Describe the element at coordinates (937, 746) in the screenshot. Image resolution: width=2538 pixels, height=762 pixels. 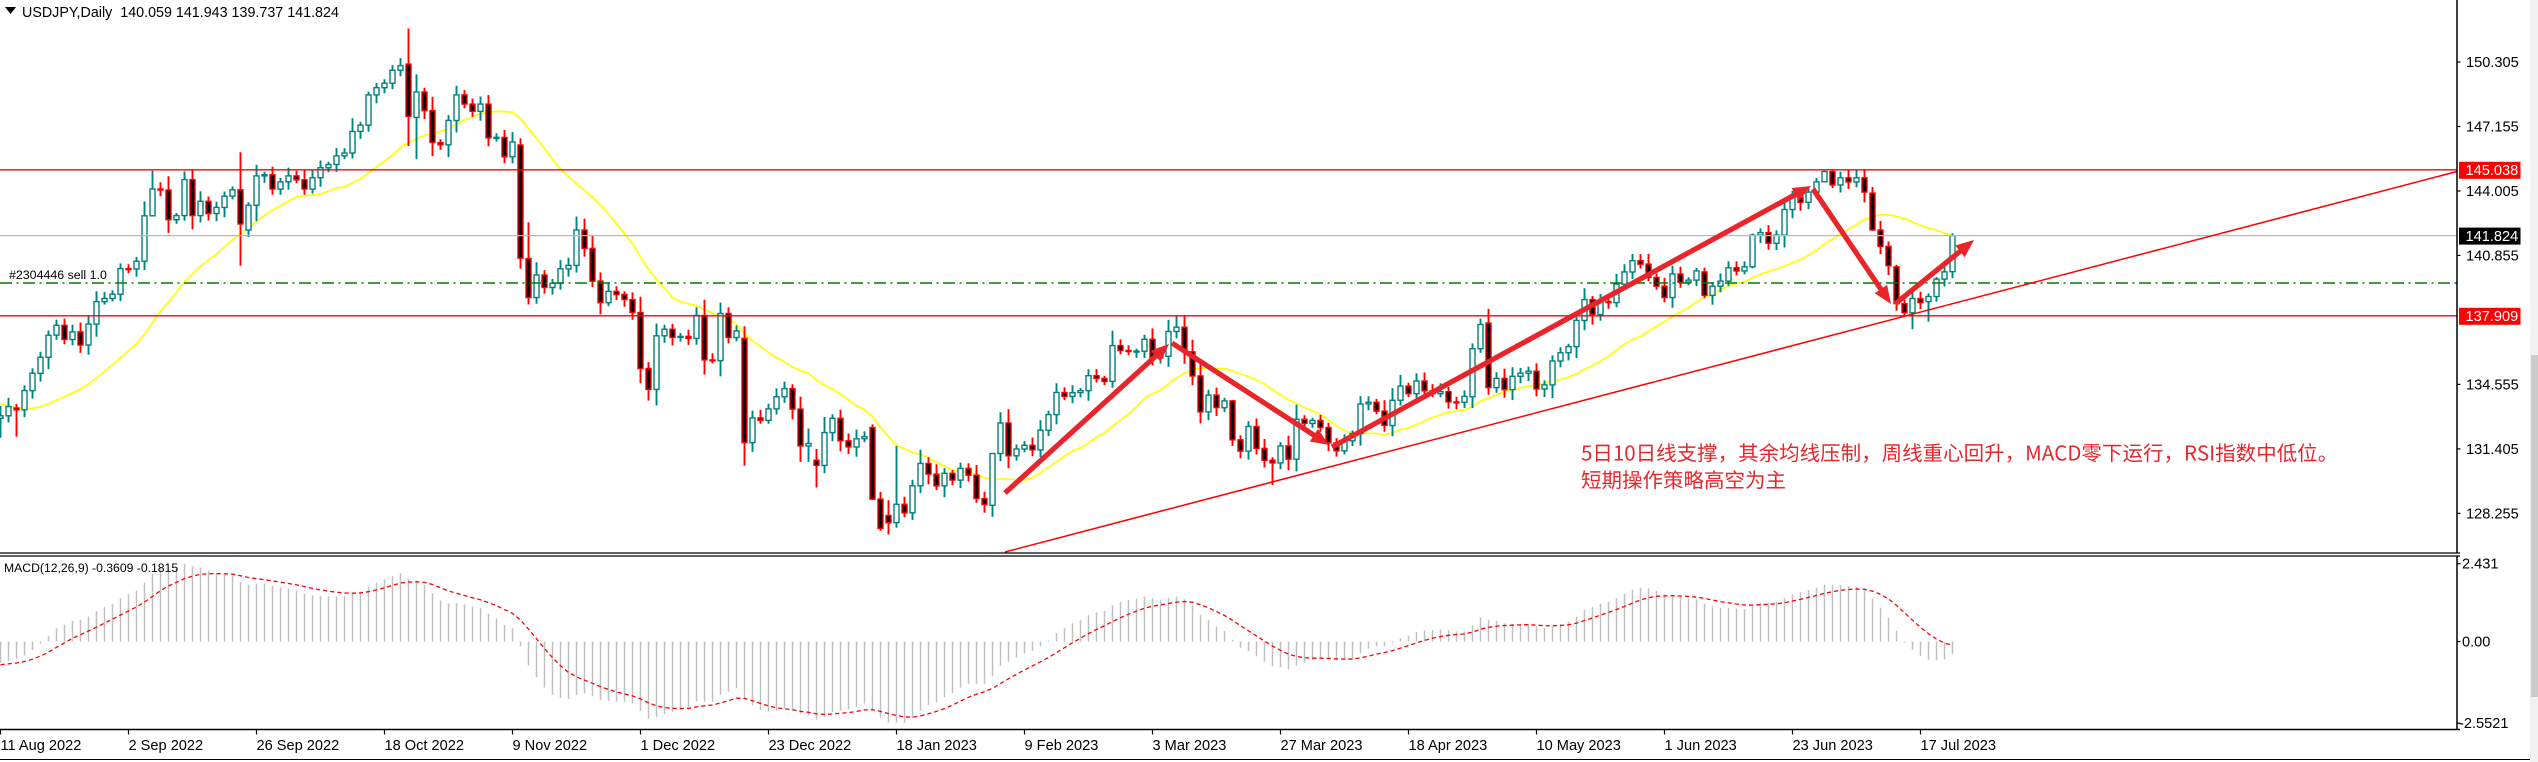
I see `svg-text: 18 Jan 2023` at that location.